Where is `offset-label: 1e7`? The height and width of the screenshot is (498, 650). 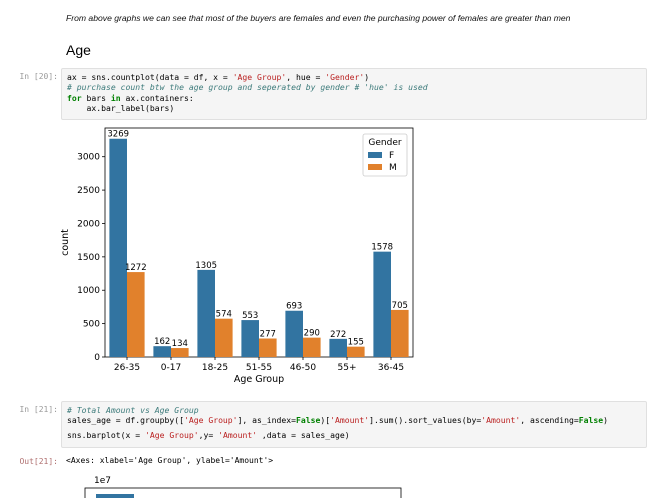
offset-label: 1e7 is located at coordinates (102, 481).